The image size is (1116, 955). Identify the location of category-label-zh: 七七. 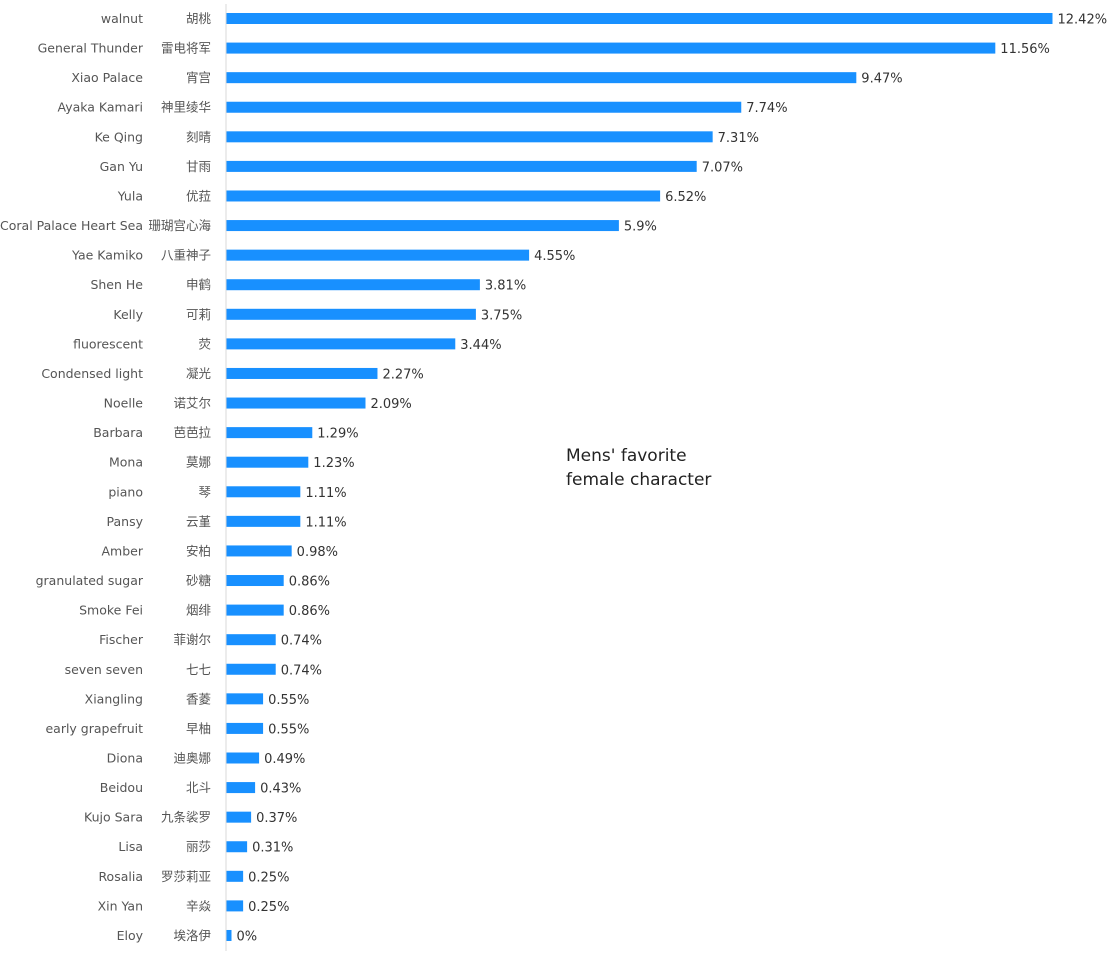
(198, 669).